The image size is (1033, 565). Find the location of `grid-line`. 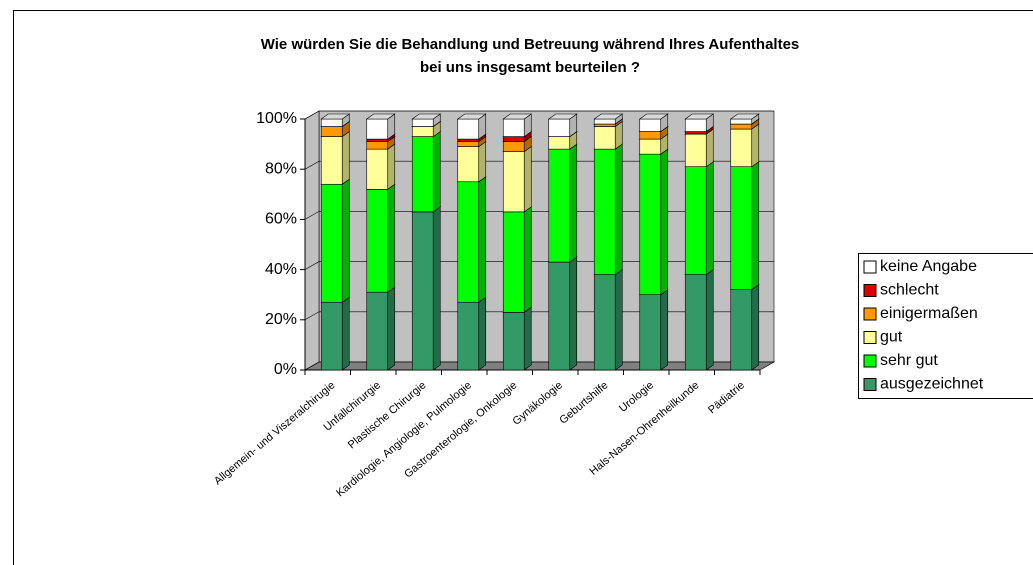

grid-line is located at coordinates (539, 115).